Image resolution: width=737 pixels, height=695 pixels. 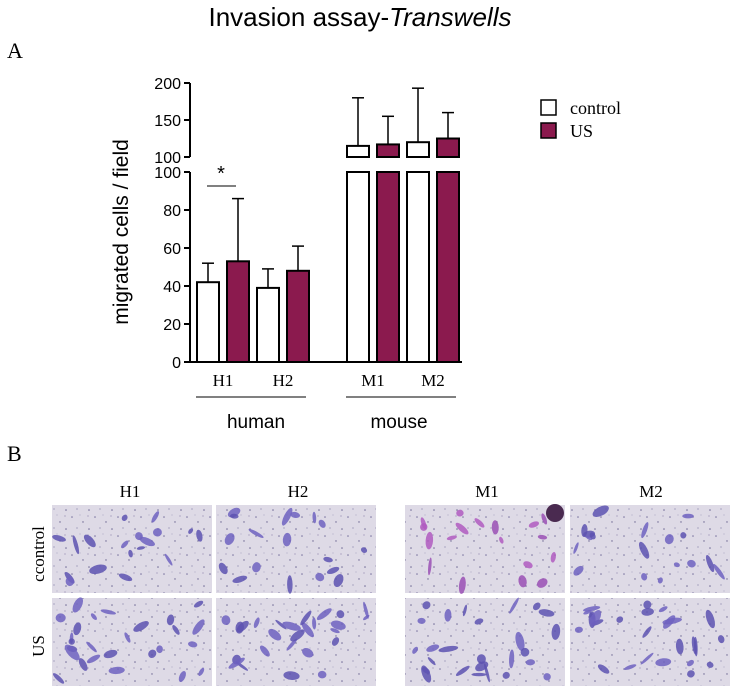 What do you see at coordinates (328, 225) in the screenshot?
I see `bars` at bounding box center [328, 225].